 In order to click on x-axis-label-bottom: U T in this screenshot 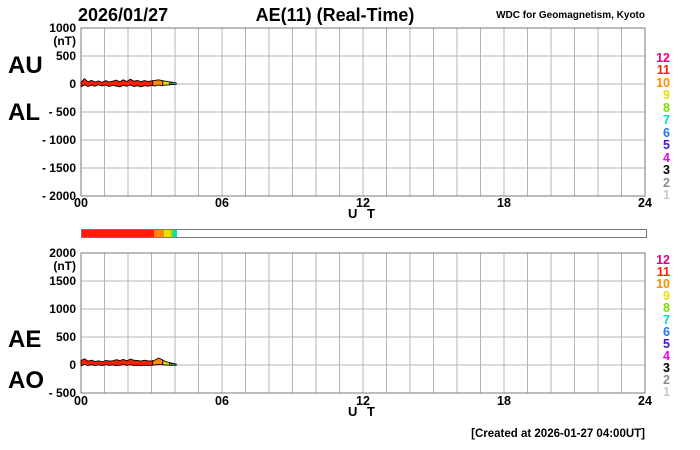, I will do `click(363, 411)`.